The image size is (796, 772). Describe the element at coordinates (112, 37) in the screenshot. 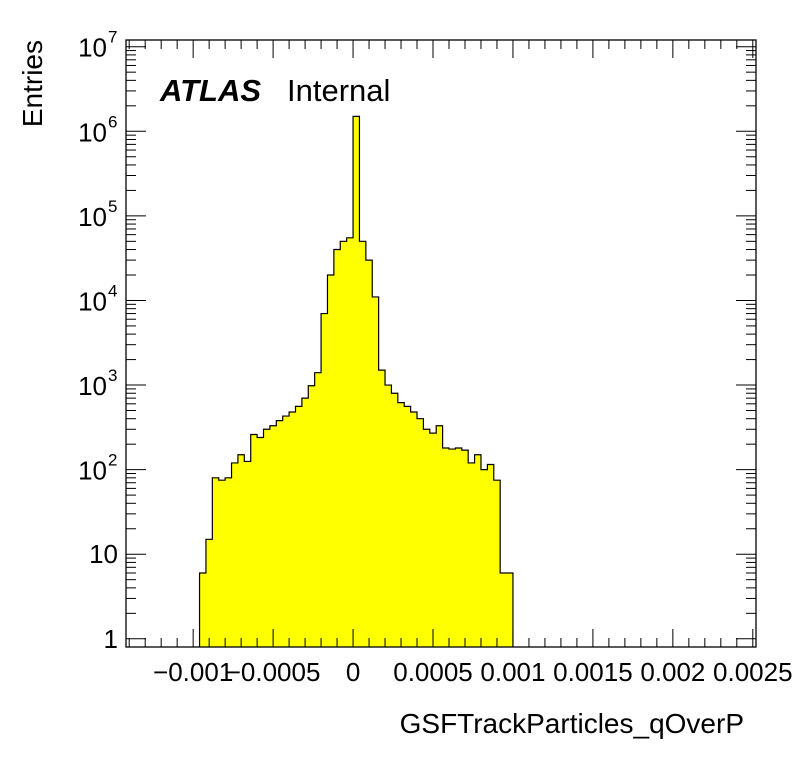

I see `y-tick-exponent: 7` at that location.